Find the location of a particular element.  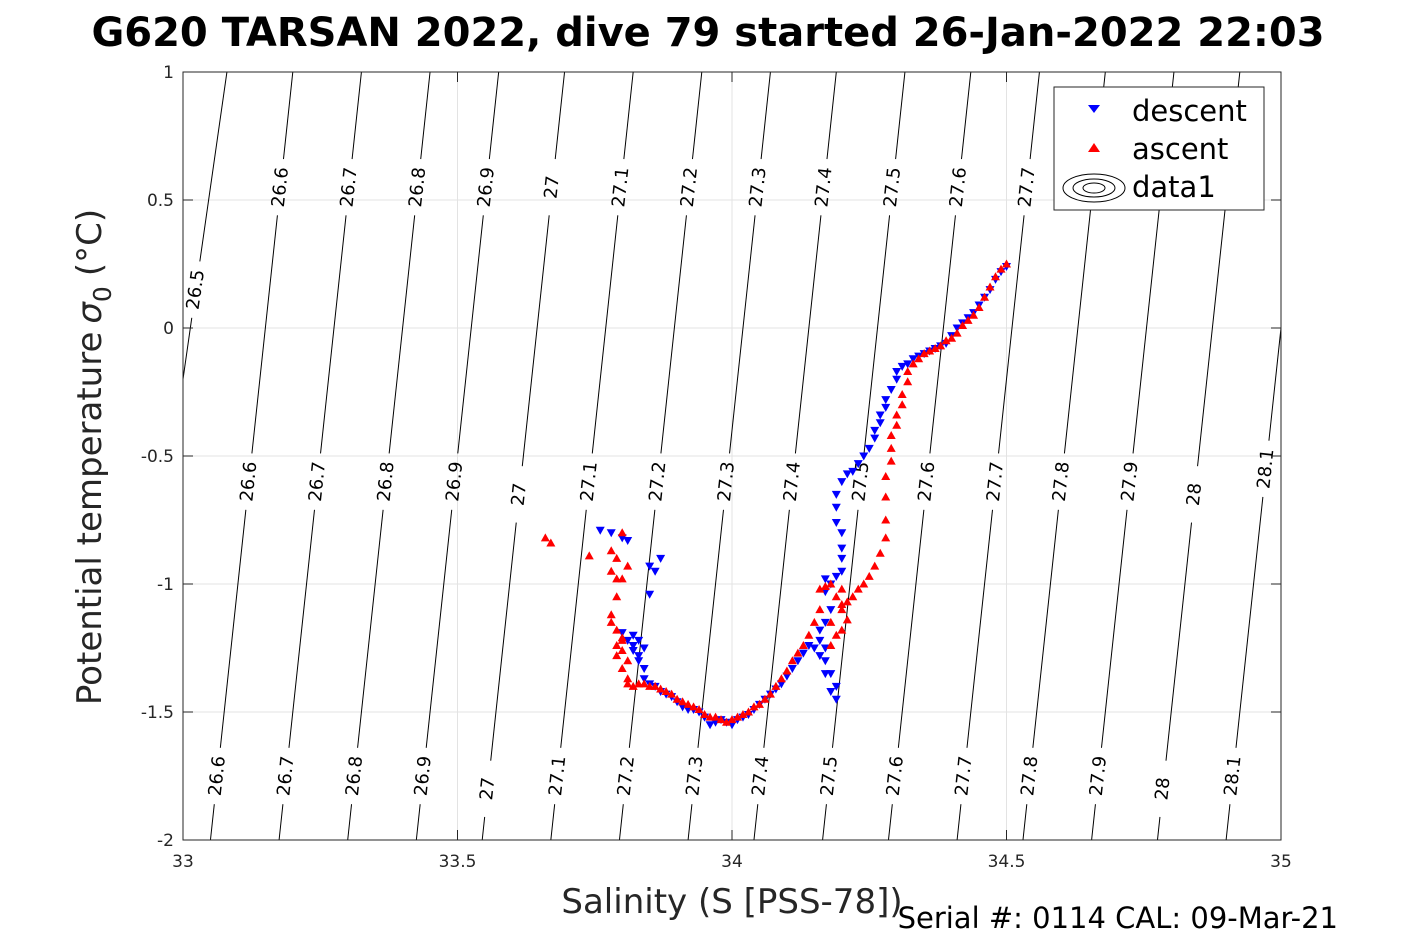

y-tick-label: -1 is located at coordinates (165, 585).